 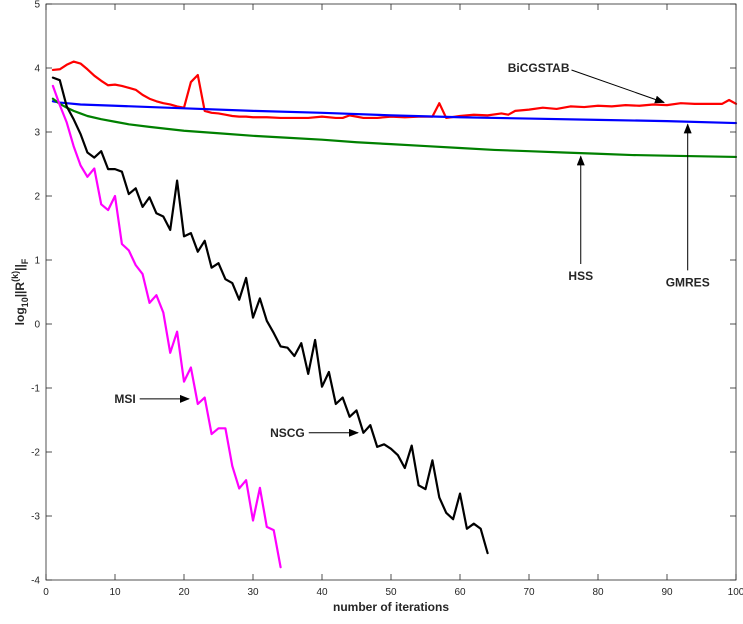 I want to click on y-tick-label: -1, so click(x=35, y=389).